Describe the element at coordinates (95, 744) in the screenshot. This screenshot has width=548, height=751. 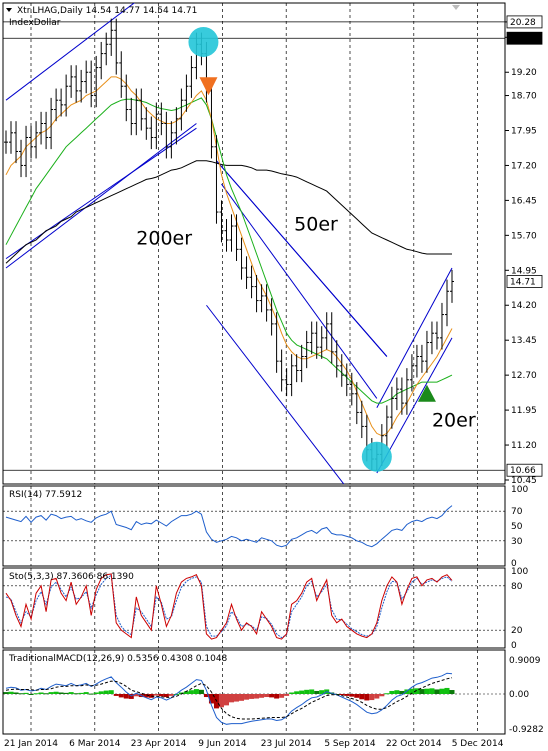
I see `x-tick-label: 6 Mar 2014` at that location.